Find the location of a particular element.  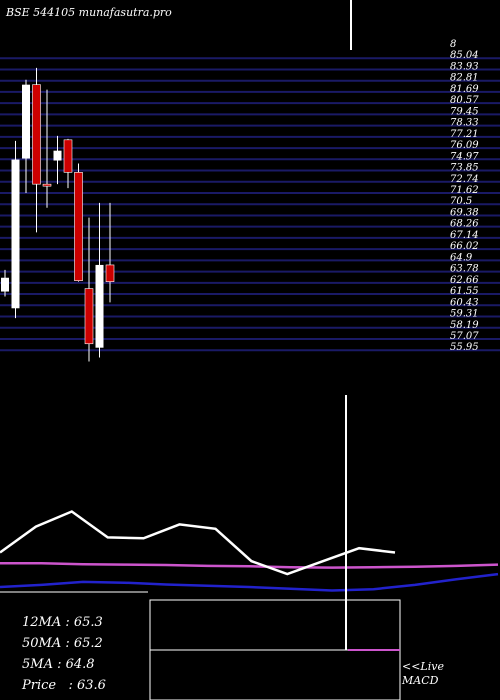

ma50-value: 50MA : 65.2 is located at coordinates (62, 643).